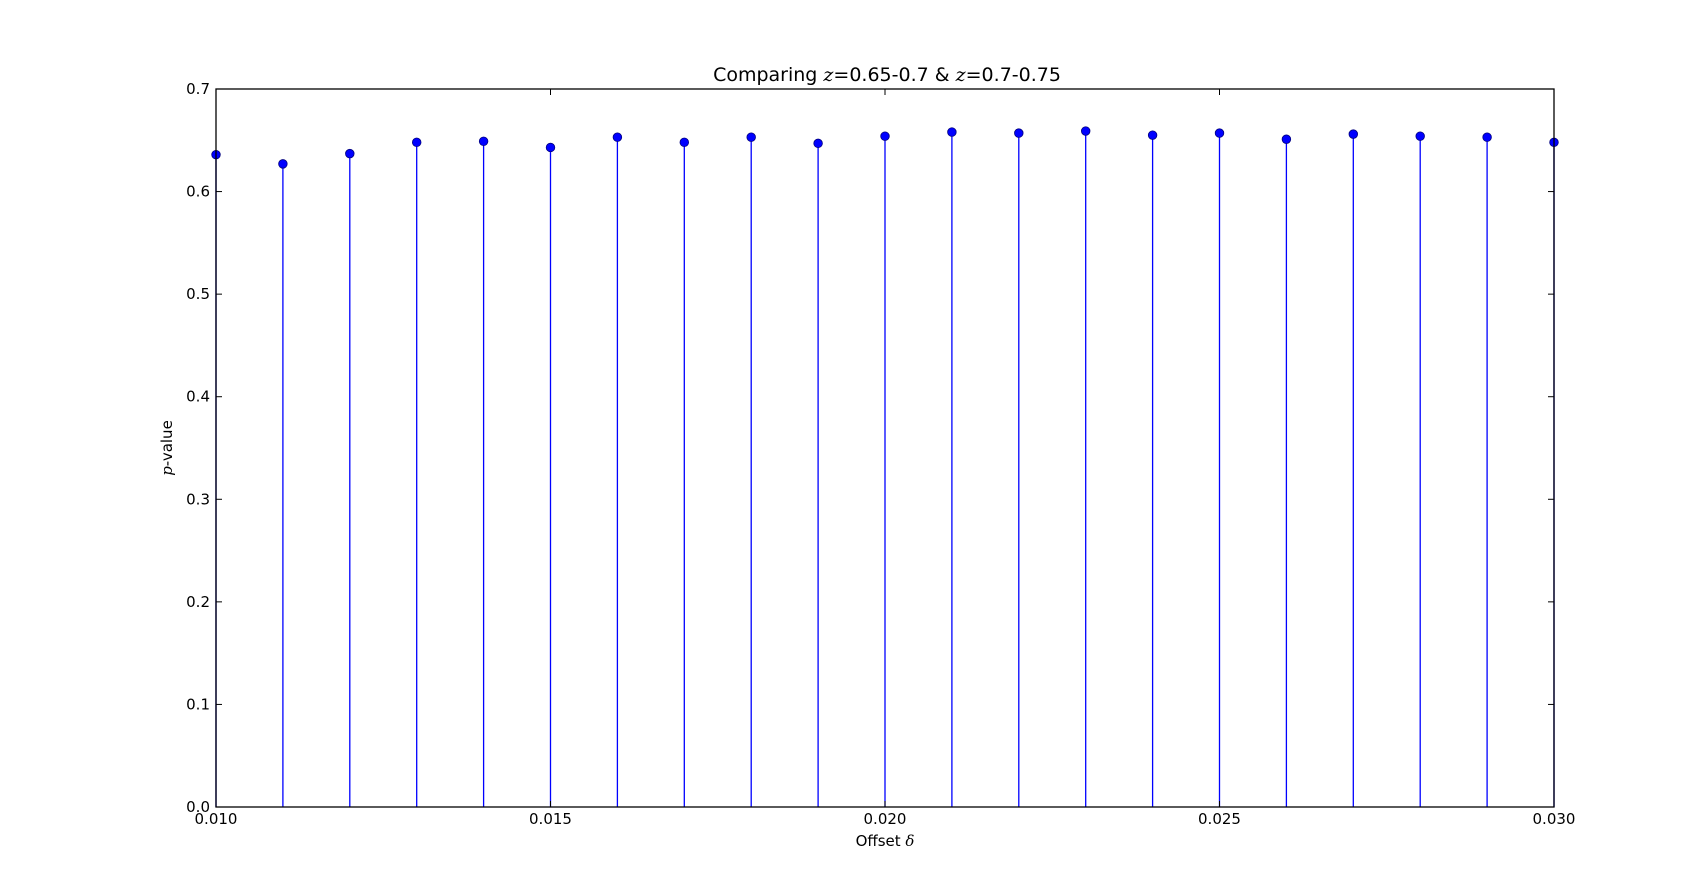  What do you see at coordinates (885, 819) in the screenshot?
I see `x-tick-label: 0.020` at bounding box center [885, 819].